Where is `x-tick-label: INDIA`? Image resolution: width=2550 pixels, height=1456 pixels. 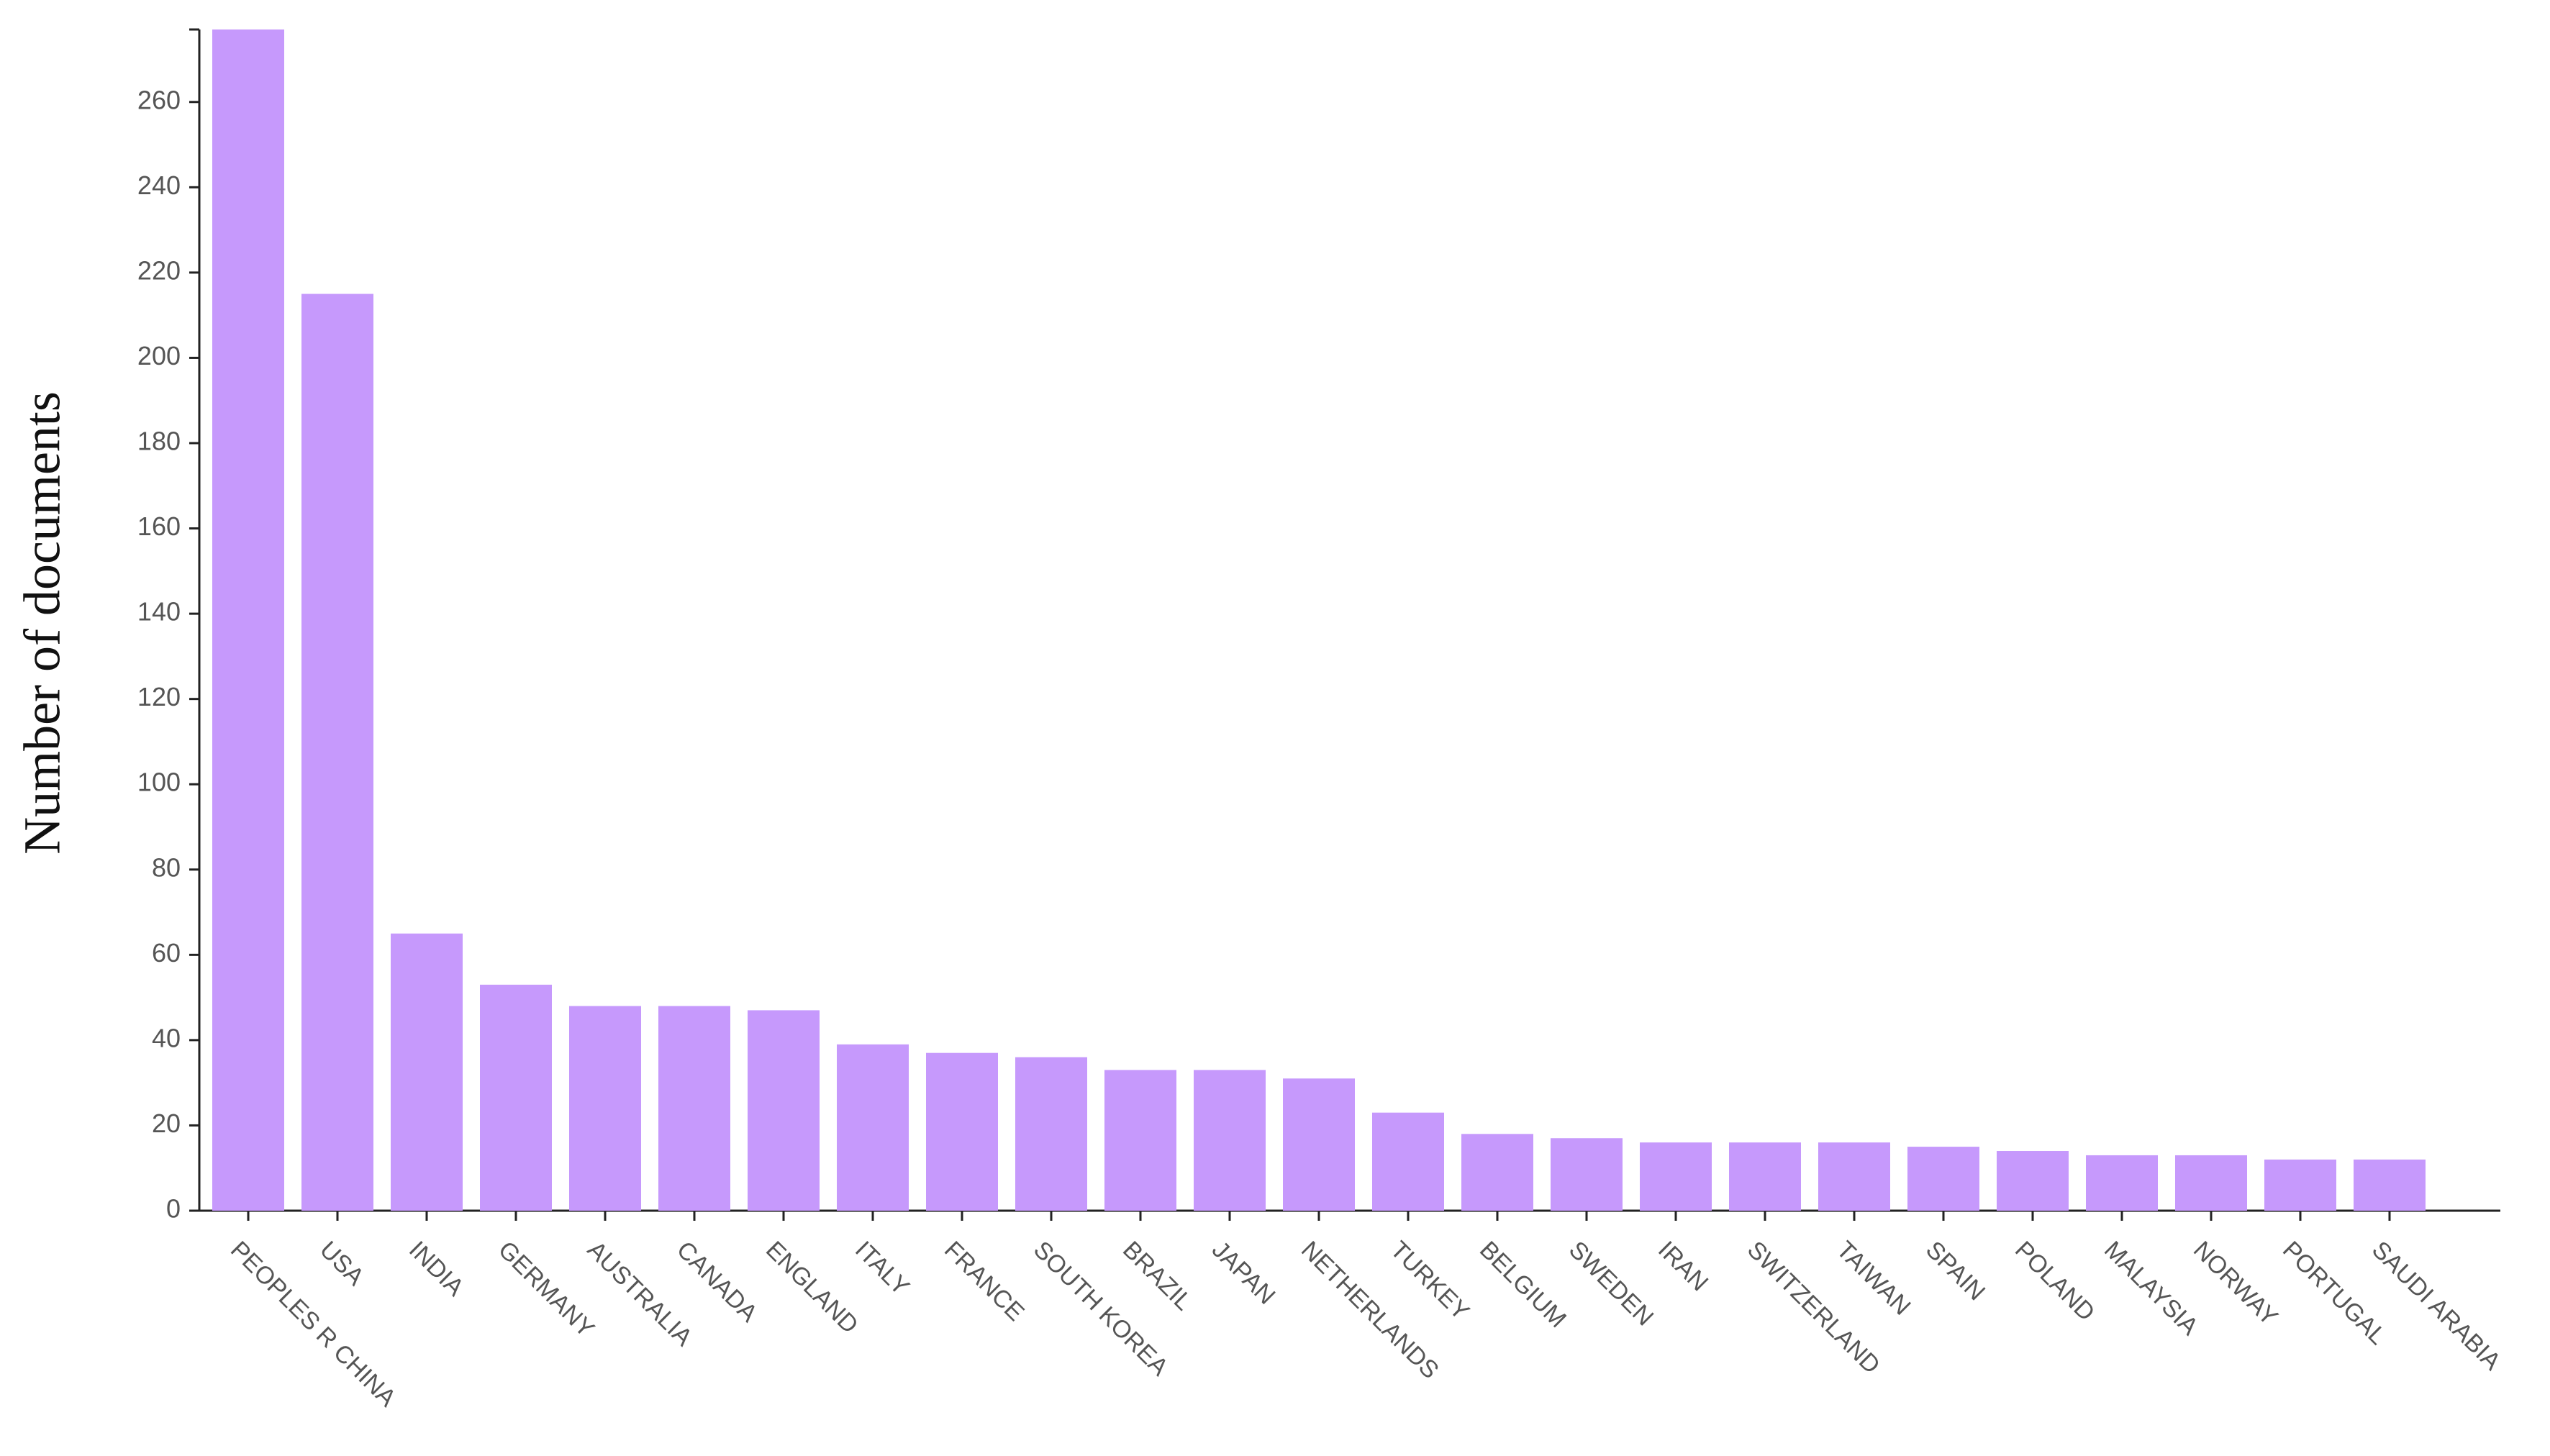 x-tick-label: INDIA is located at coordinates (437, 1268).